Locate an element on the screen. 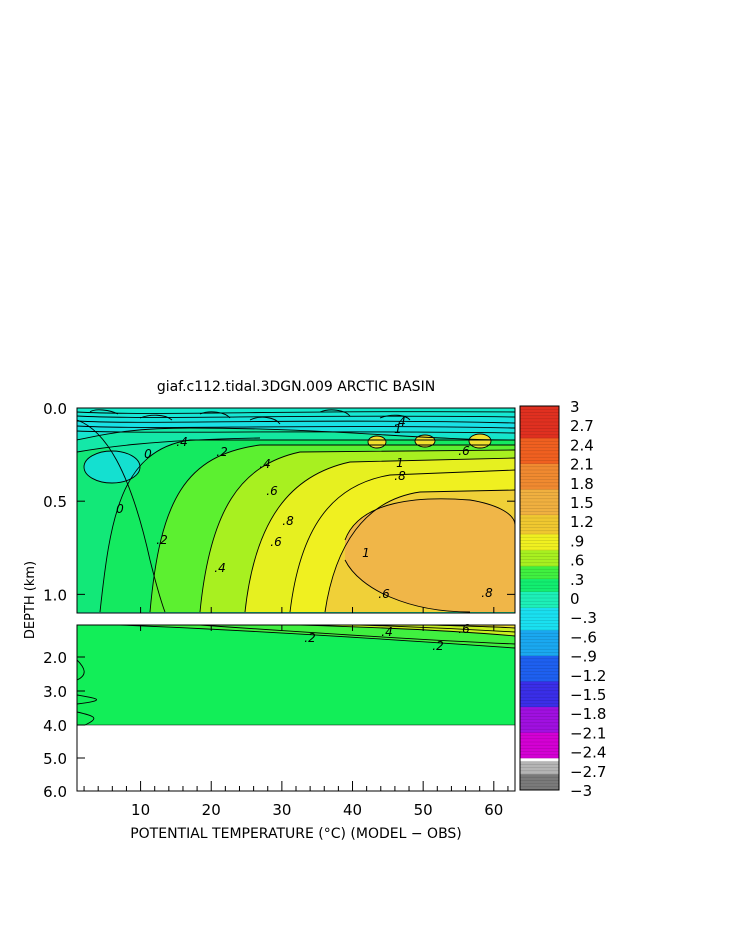  fill-lower-0.3 is located at coordinates (317, 636).